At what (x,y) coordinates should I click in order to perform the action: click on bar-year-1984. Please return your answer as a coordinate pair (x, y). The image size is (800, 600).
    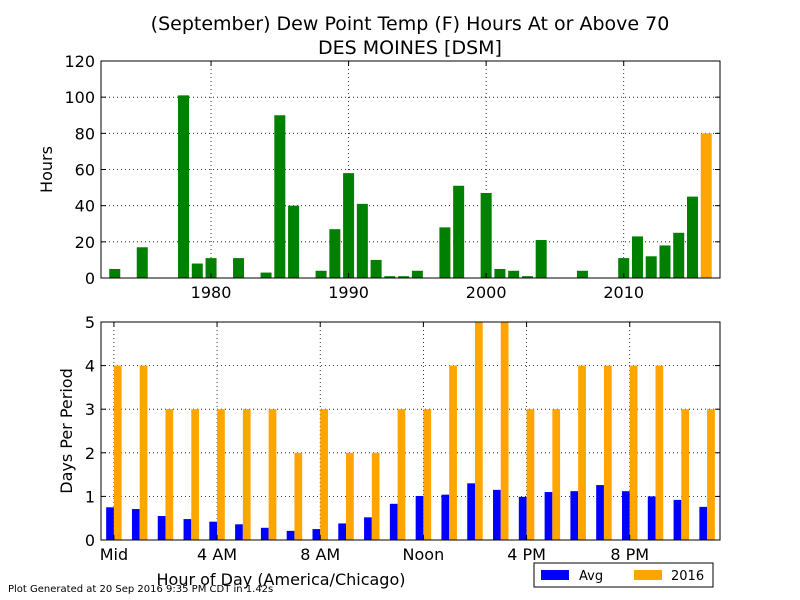
    Looking at the image, I should click on (266, 275).